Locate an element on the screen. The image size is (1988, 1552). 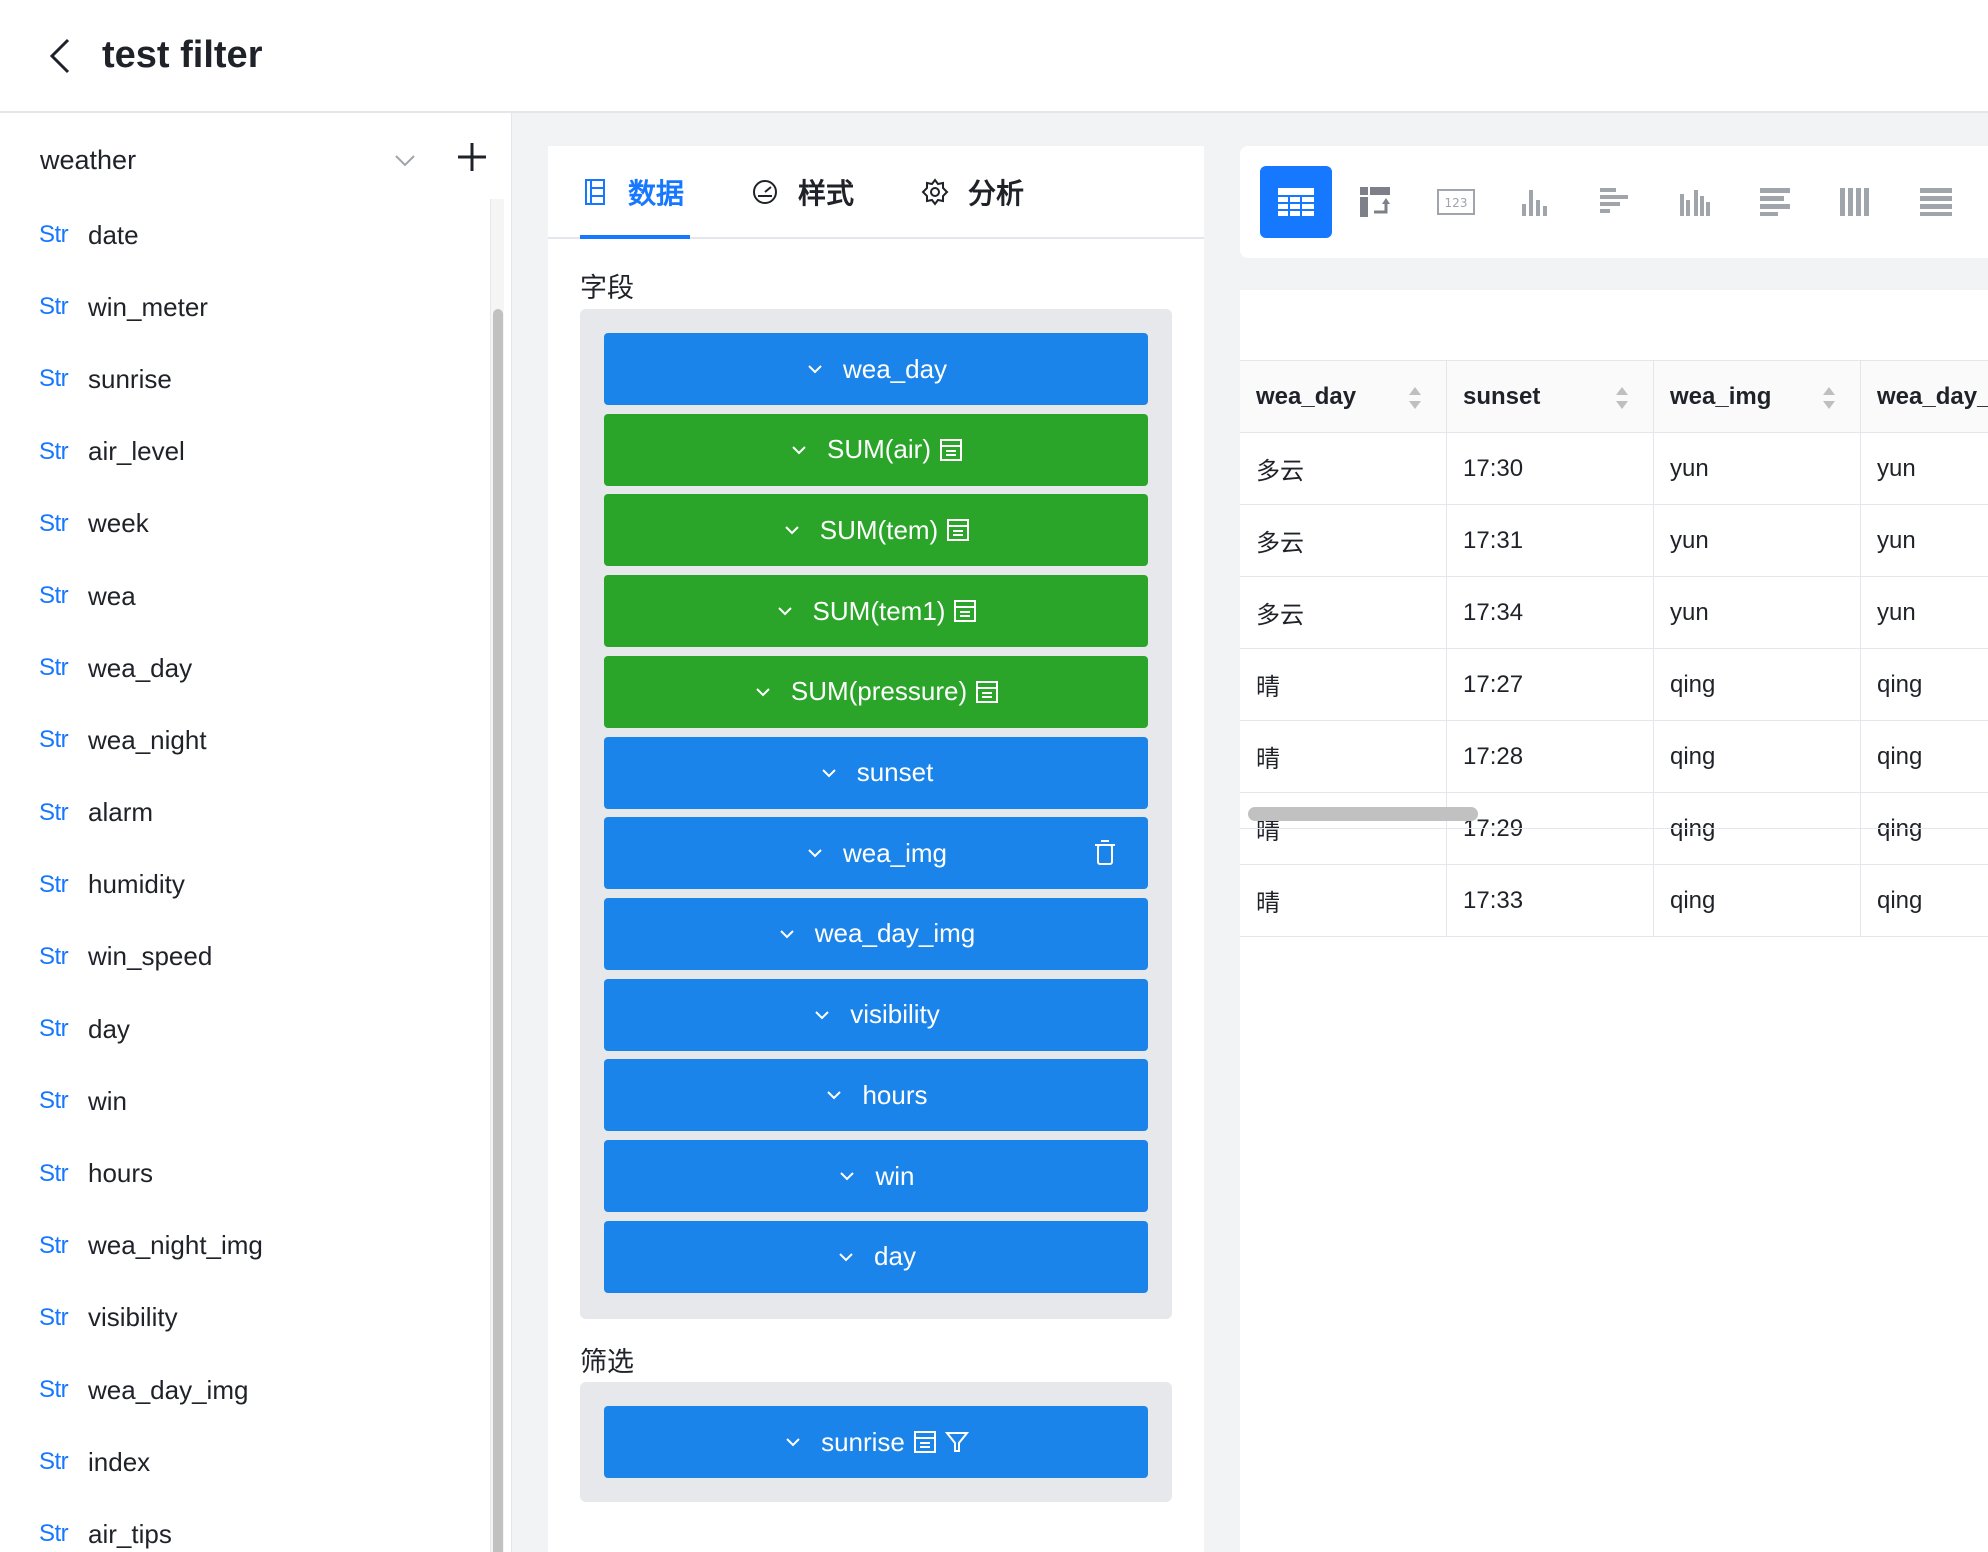
field-chip: wea_day is located at coordinates (876, 369).